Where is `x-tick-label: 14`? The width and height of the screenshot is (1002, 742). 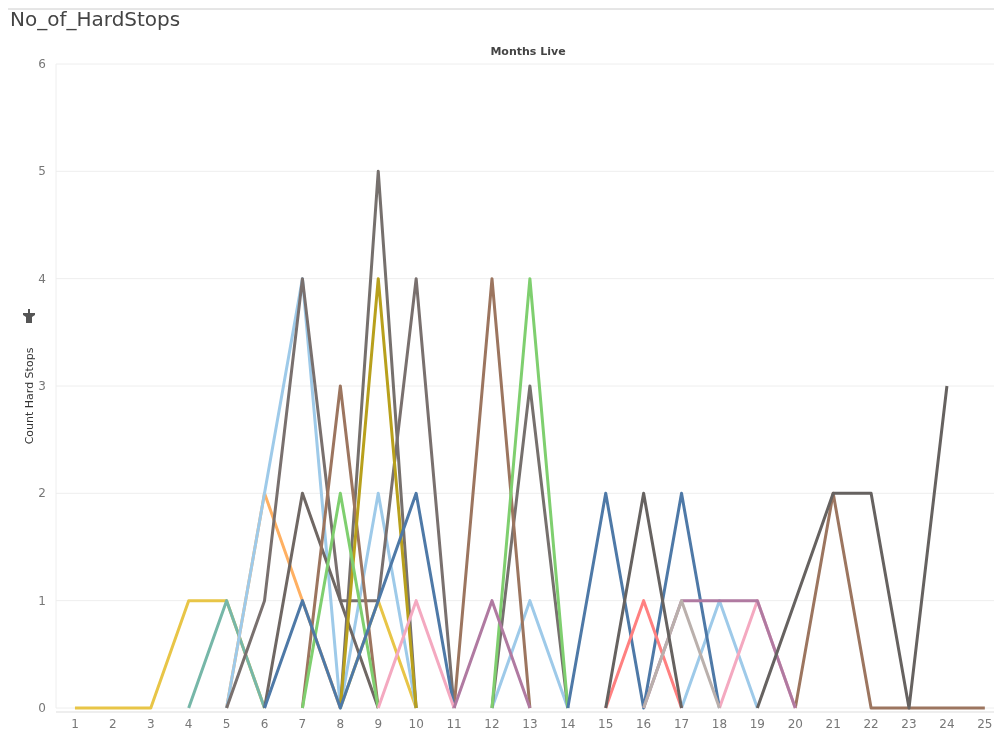 x-tick-label: 14 is located at coordinates (568, 724).